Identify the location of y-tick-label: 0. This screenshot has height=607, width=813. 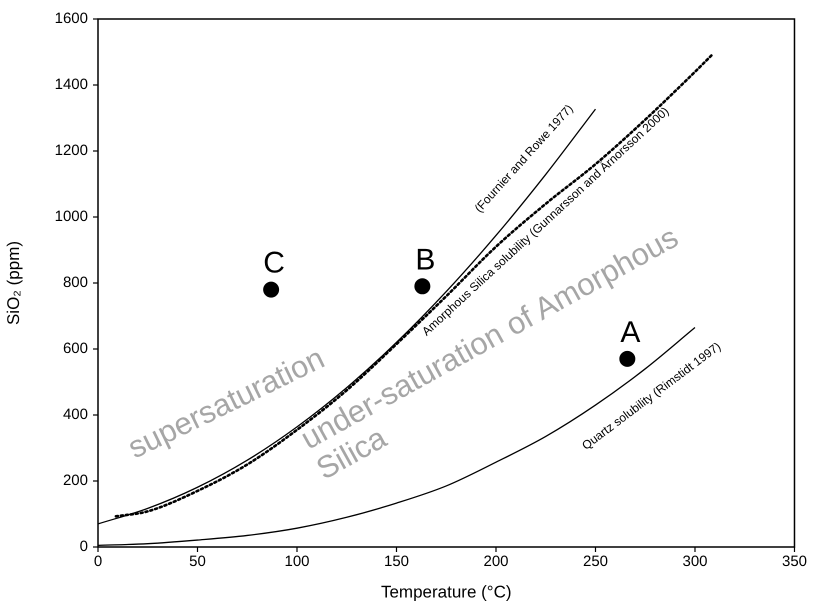
(84, 547).